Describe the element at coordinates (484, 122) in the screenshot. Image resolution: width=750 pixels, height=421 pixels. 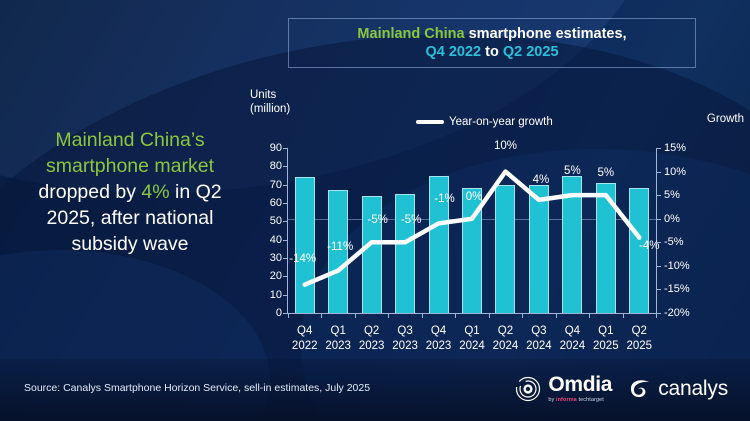
I see `chart-legend: Year-on-year growth` at that location.